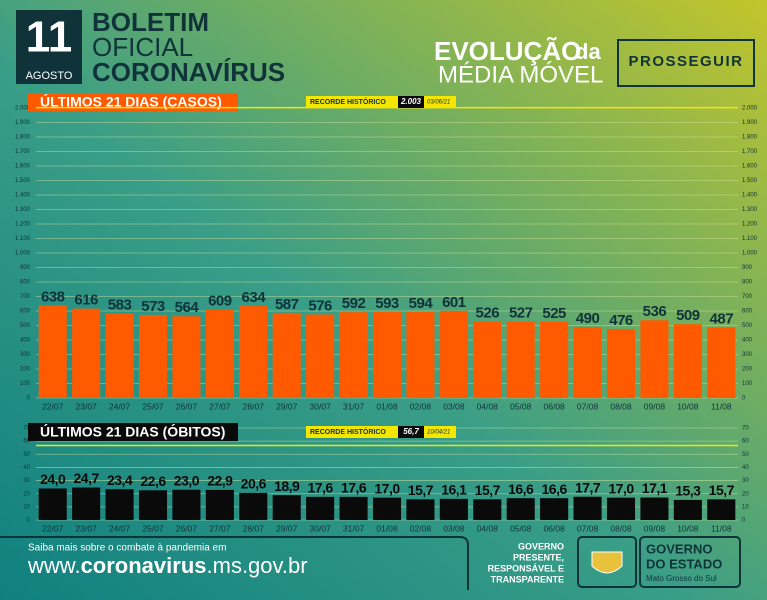  I want to click on record-value: 2.003, so click(411, 101).